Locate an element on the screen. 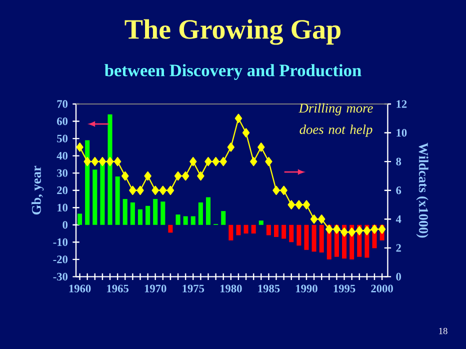  y-tick-label: 70 is located at coordinates (62, 104).